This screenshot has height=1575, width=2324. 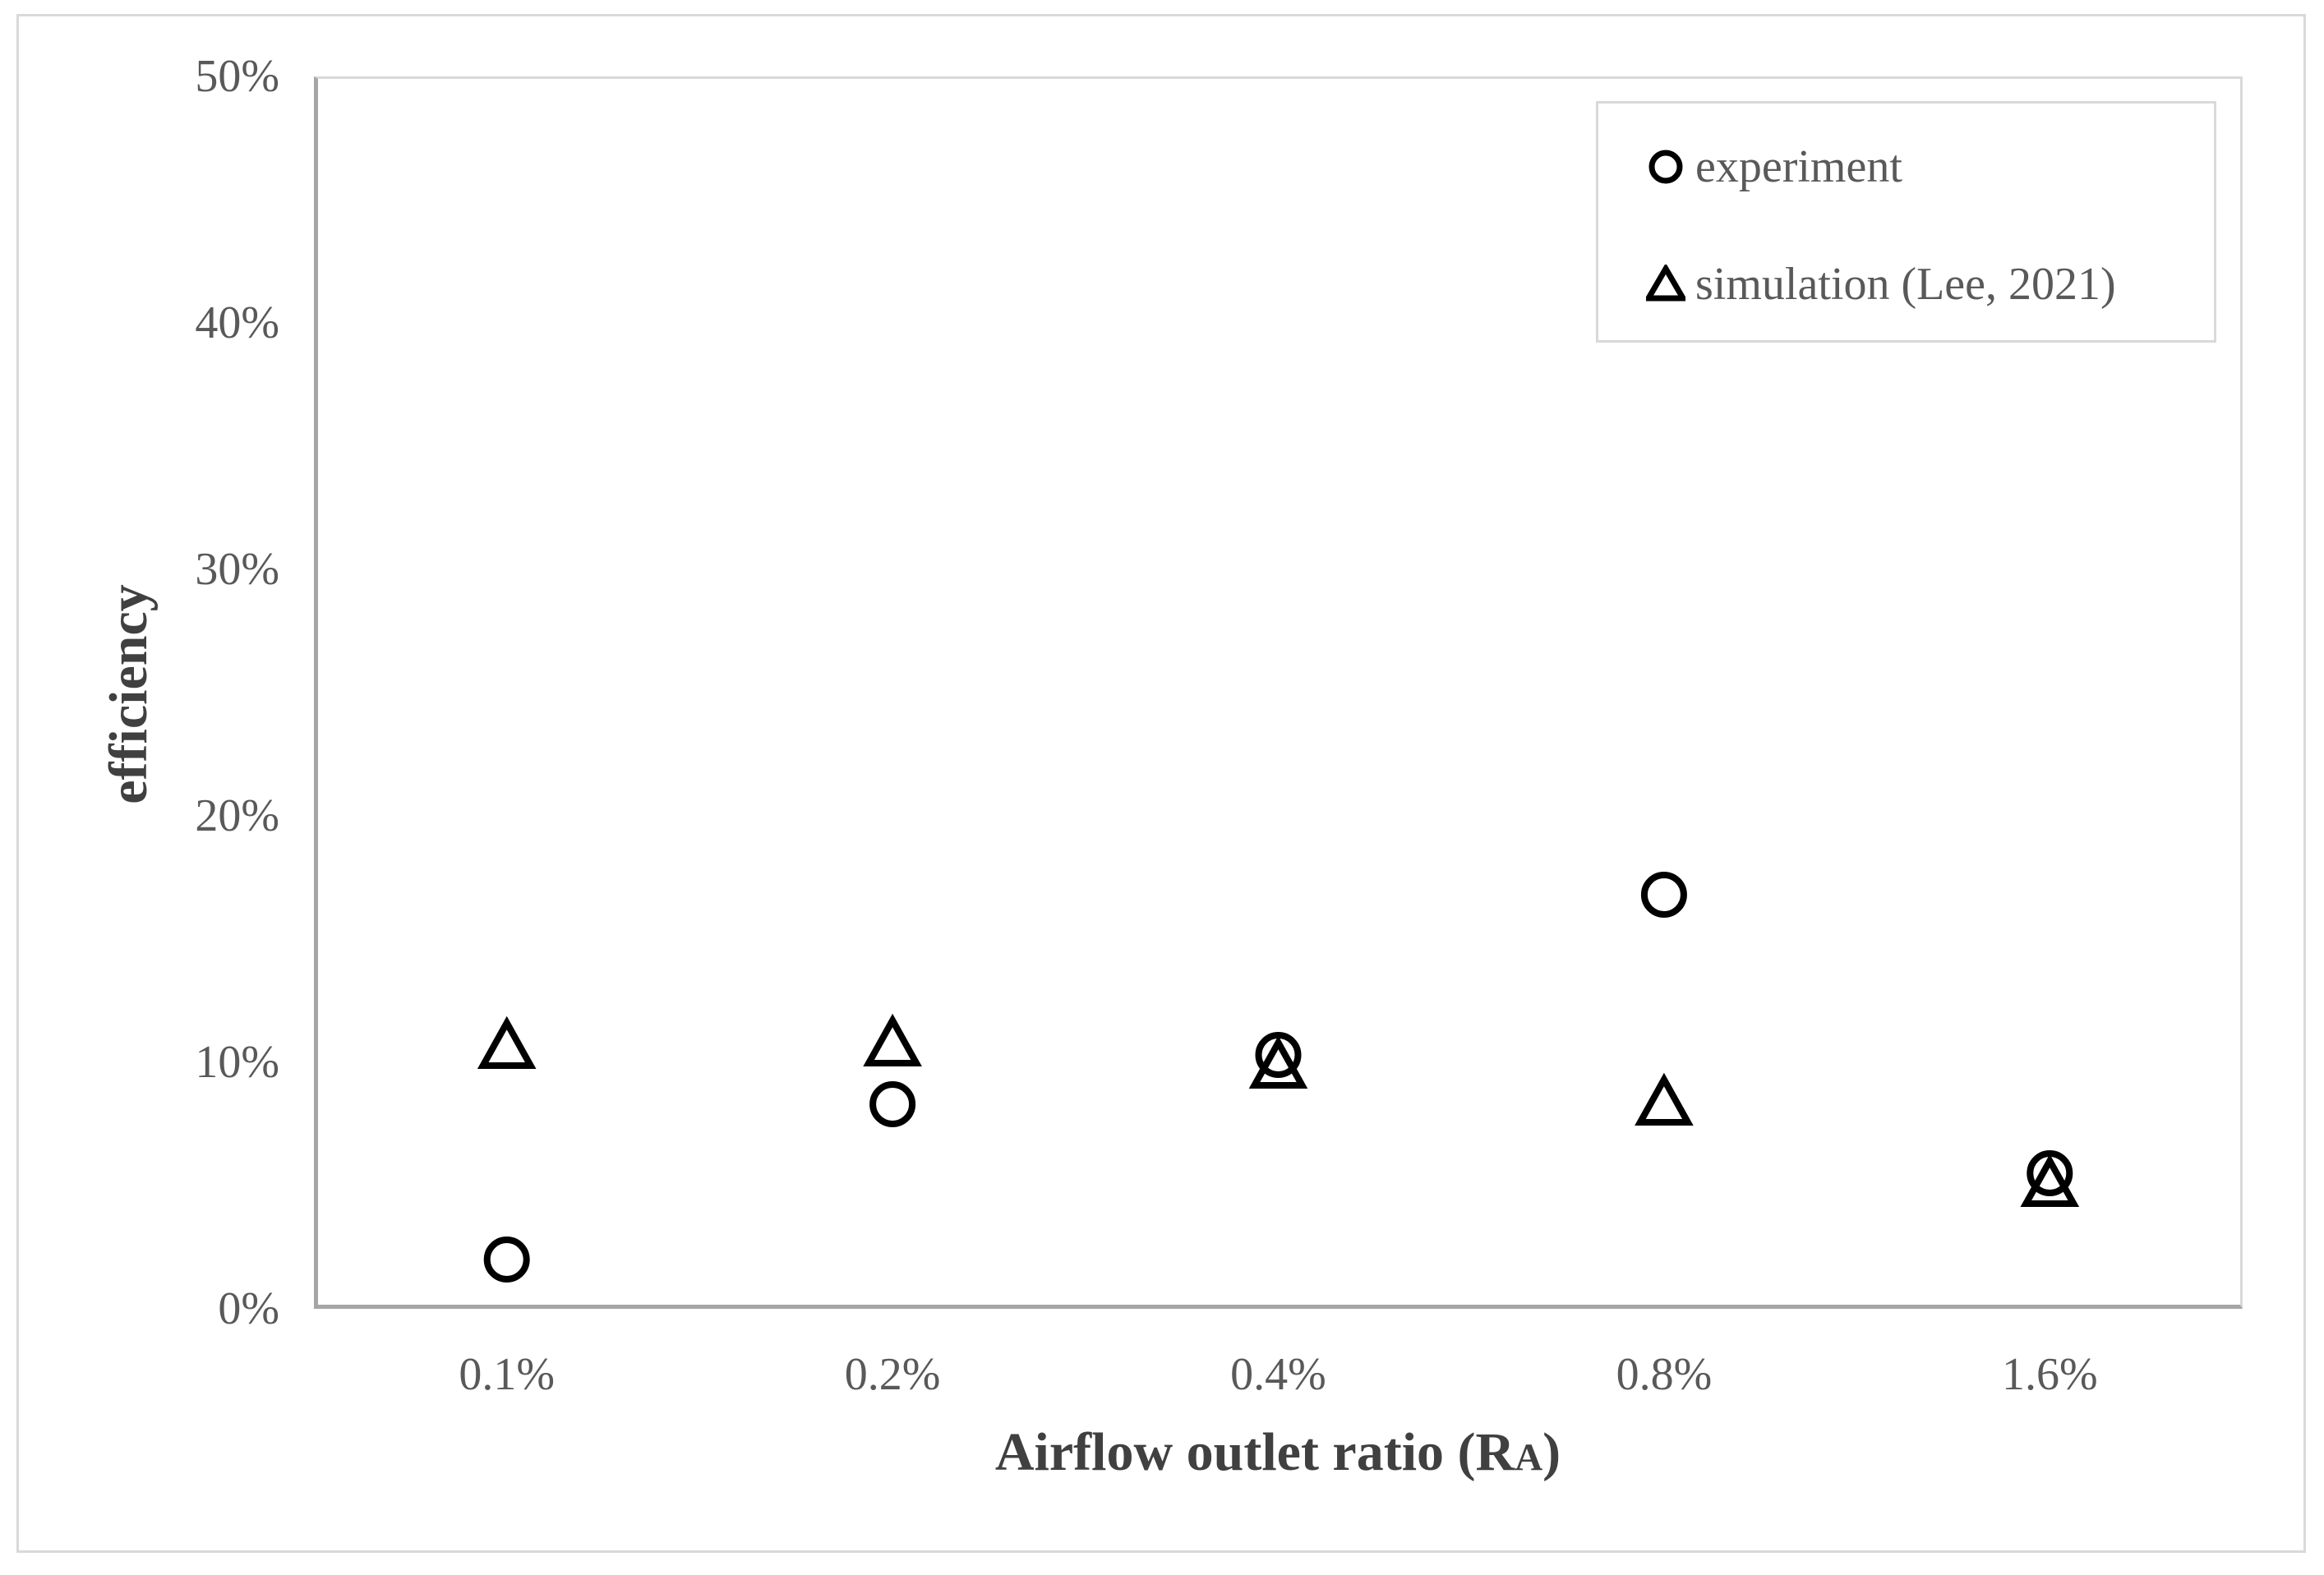 I want to click on x-tick-label-1.6%: 1.6%, so click(x=2049, y=1374).